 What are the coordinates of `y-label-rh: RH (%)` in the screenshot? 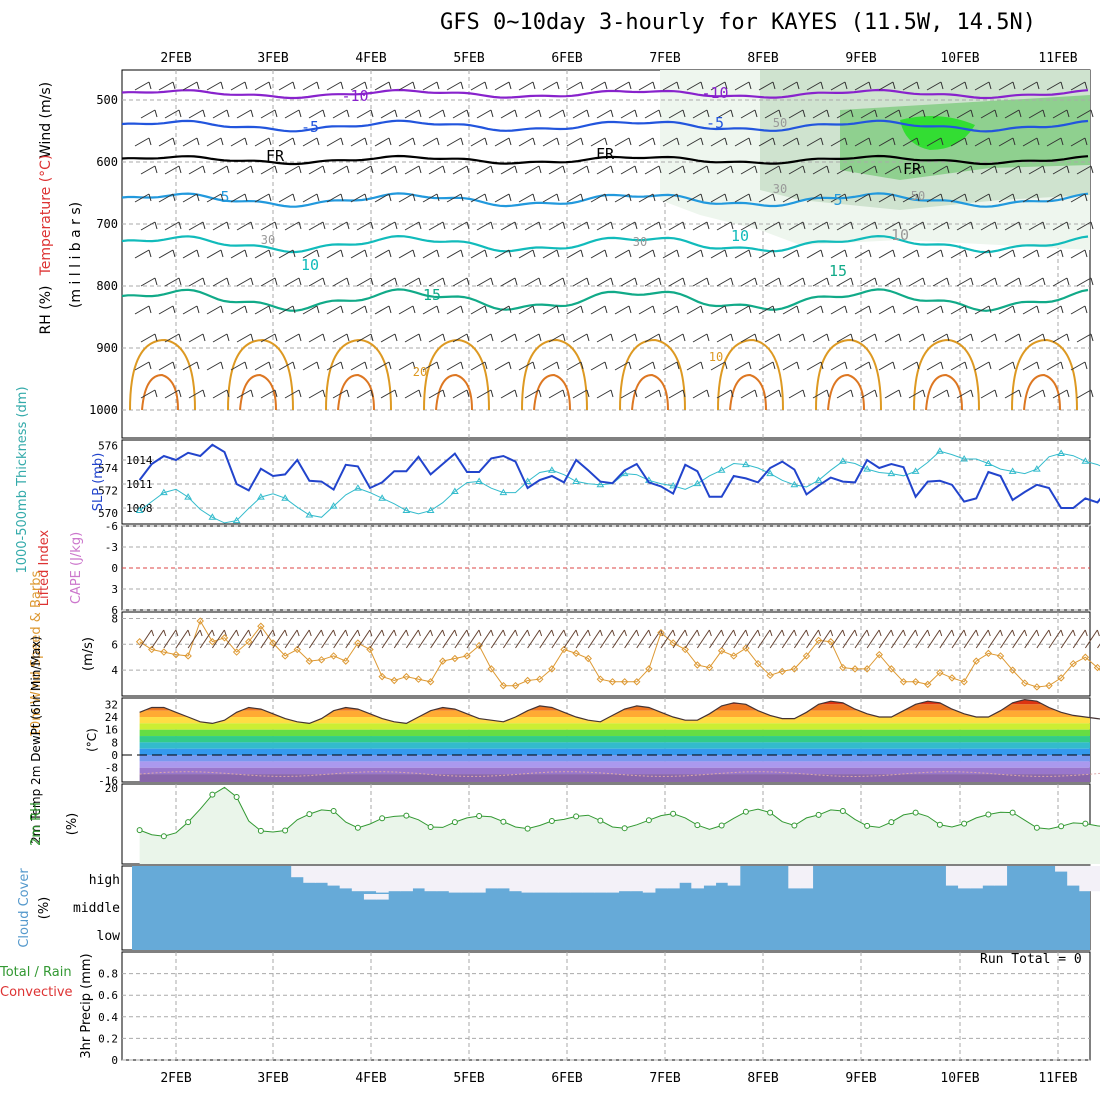 It's located at (46, 310).